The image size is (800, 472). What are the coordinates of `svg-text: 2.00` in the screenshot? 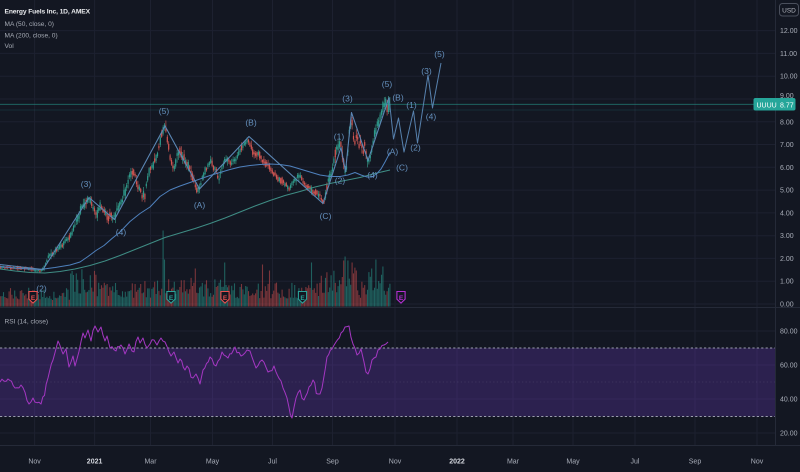 It's located at (787, 259).